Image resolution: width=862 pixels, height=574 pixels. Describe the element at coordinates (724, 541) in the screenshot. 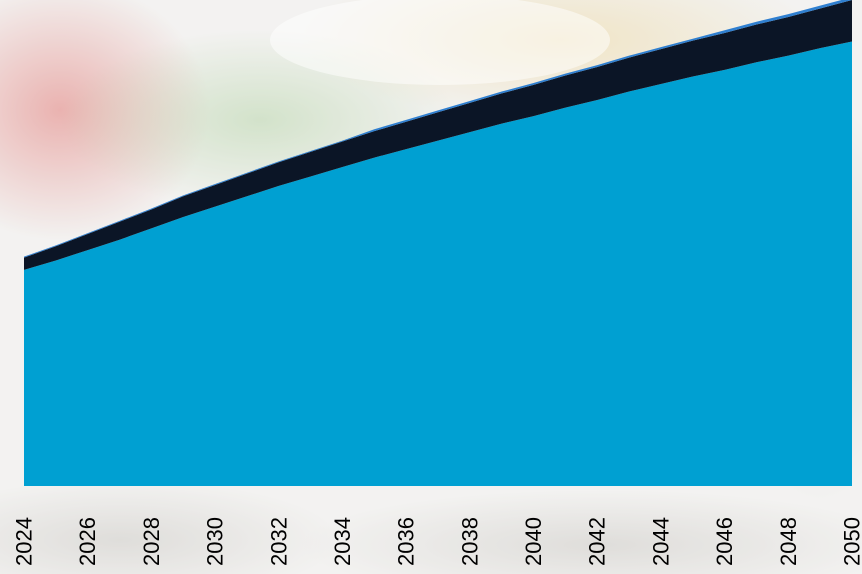

I see `x-tick-label-2046: 2046` at that location.